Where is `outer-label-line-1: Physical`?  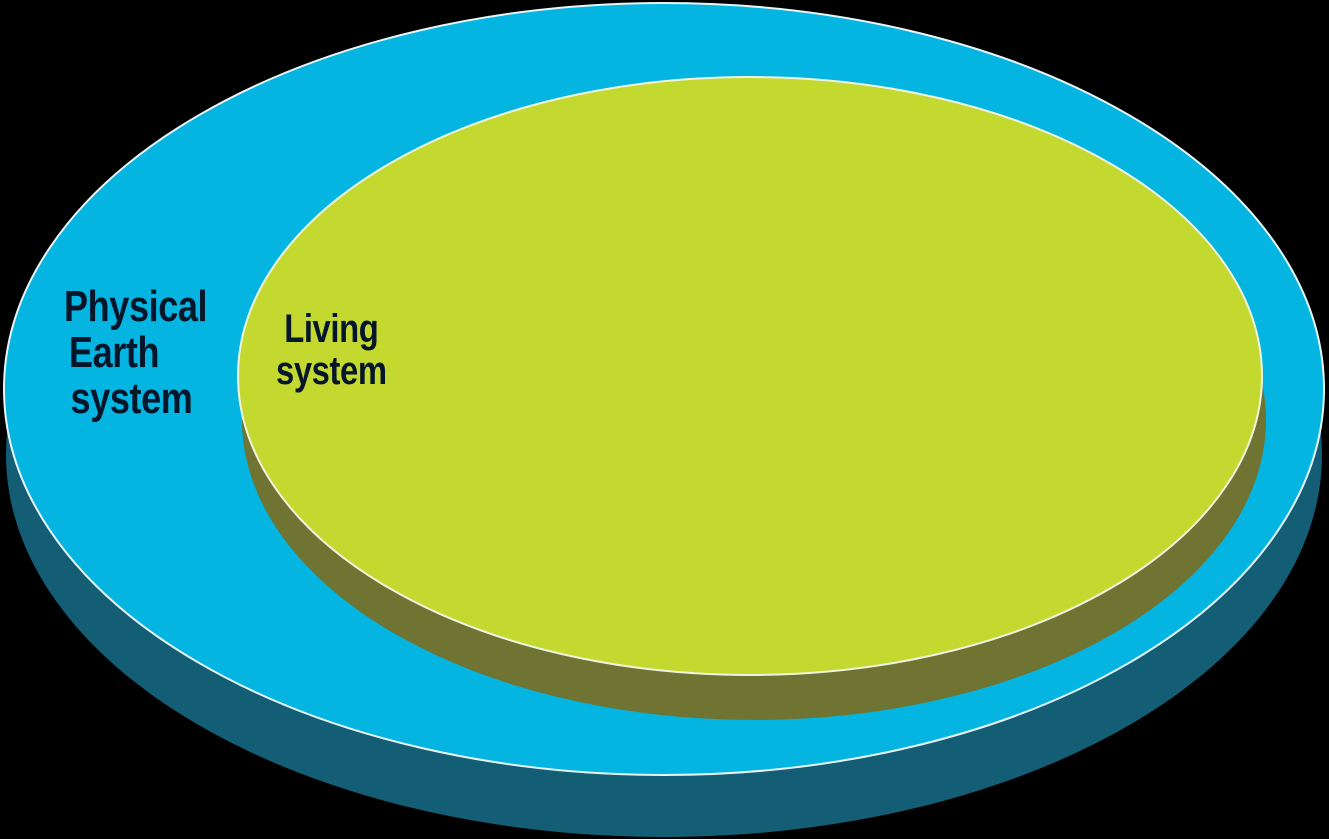
outer-label-line-1: Physical is located at coordinates (136, 306).